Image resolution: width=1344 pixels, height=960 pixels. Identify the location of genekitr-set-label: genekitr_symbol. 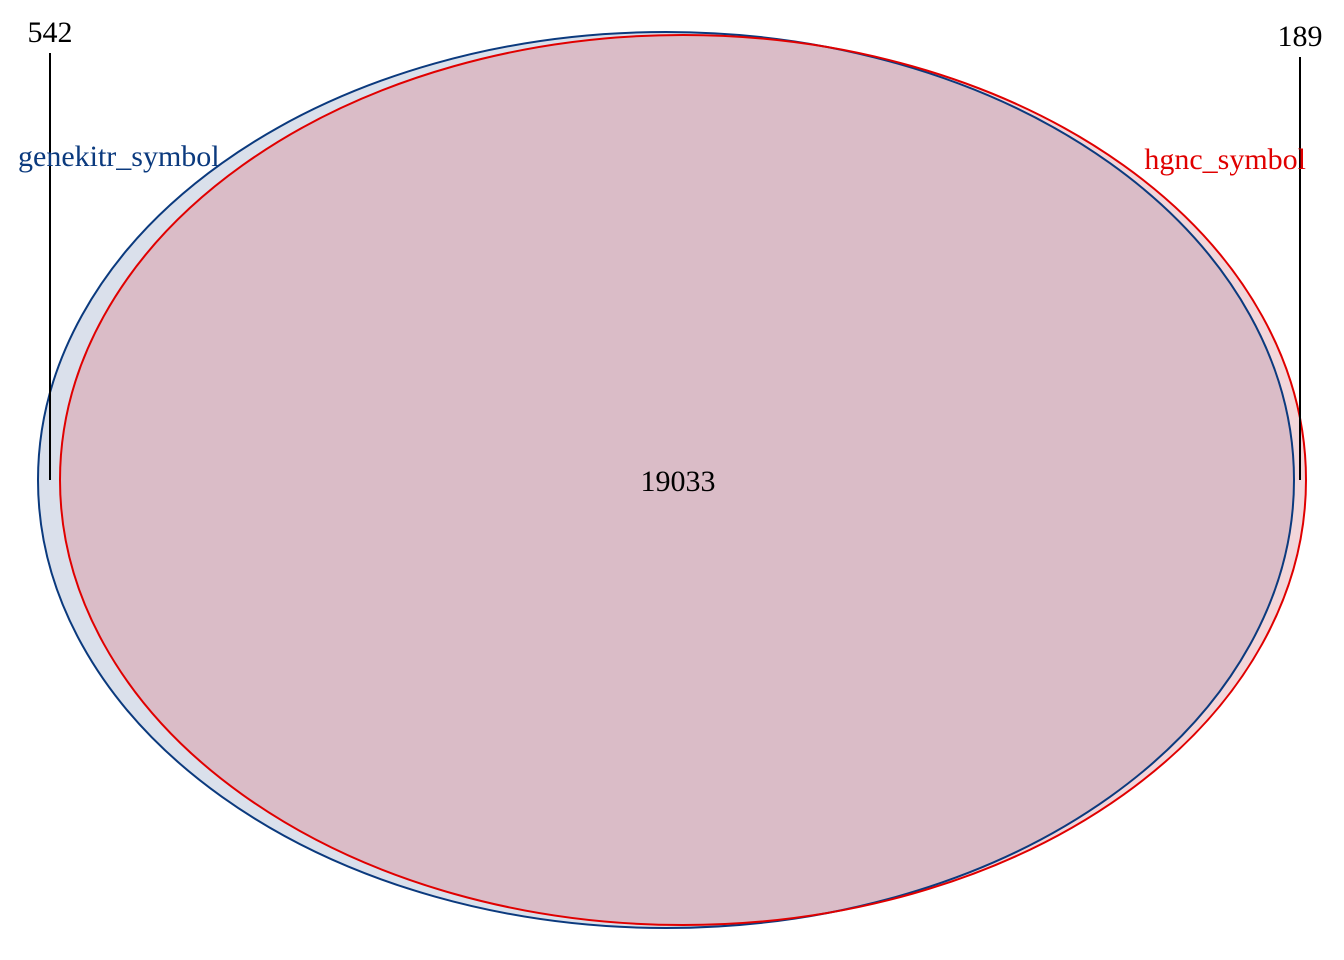
(119, 156).